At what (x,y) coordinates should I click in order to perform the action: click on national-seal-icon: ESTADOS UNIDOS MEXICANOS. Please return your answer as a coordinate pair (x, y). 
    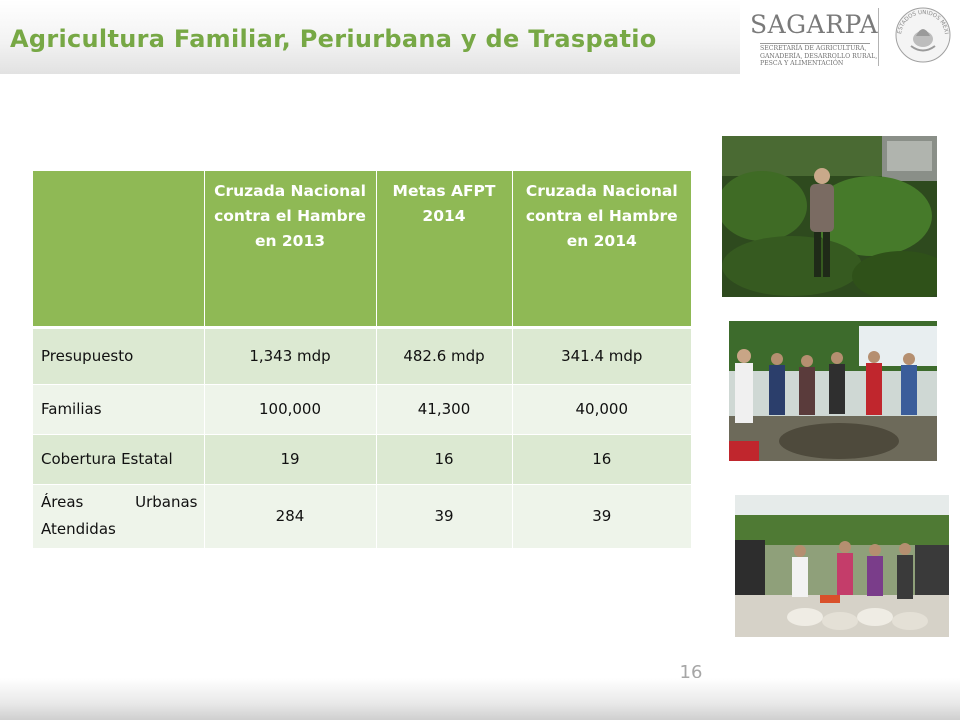
    Looking at the image, I should click on (922, 34).